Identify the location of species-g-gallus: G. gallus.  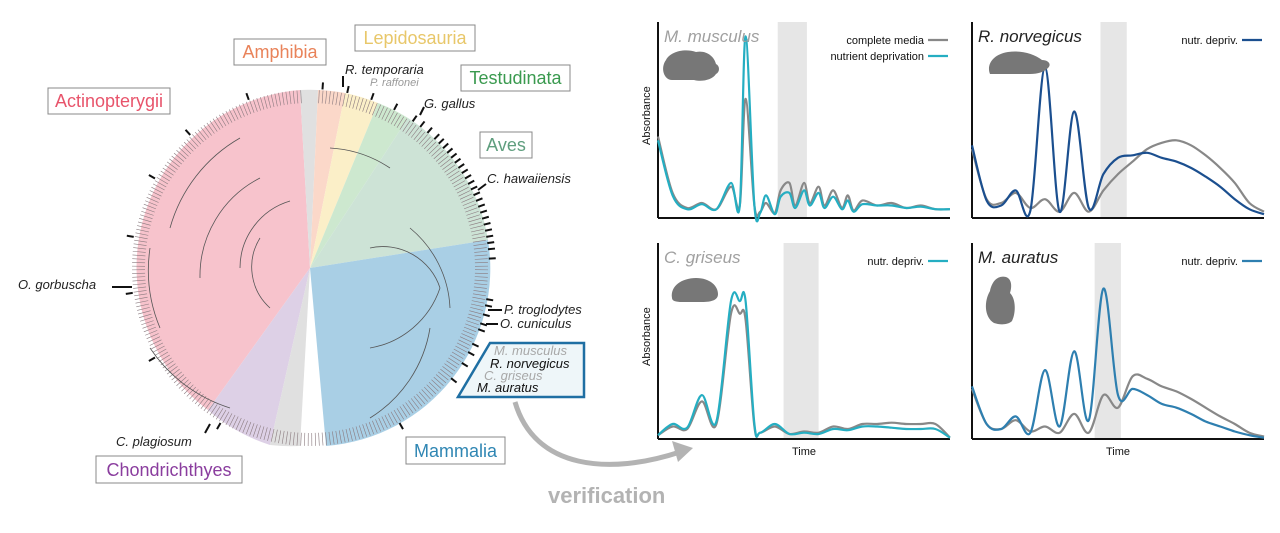
(450, 103).